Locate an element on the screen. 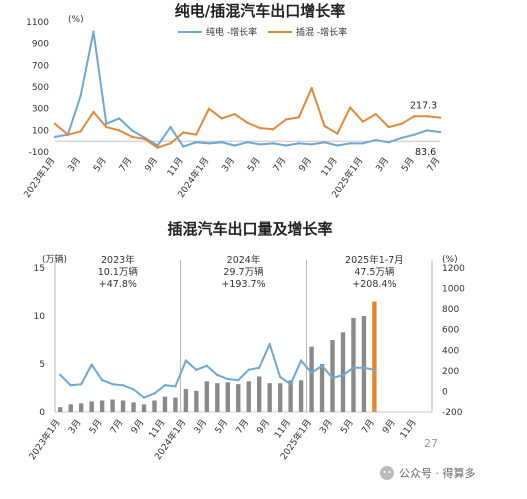  wechat-logo-eye is located at coordinates (389, 472).